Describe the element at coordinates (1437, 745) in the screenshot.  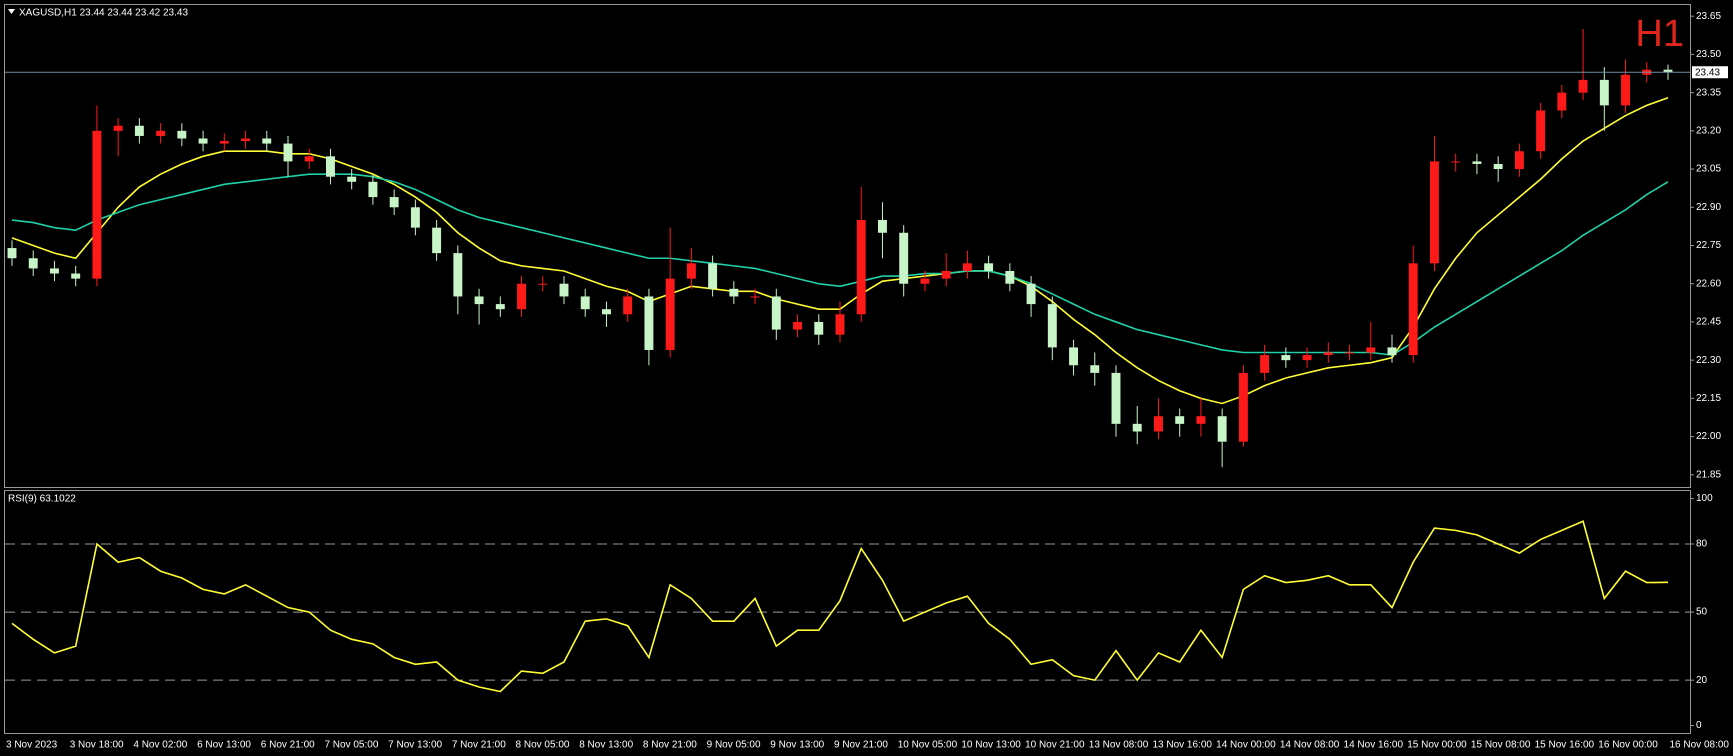
I see `x-tick-label: 15 Nov 00:00` at that location.